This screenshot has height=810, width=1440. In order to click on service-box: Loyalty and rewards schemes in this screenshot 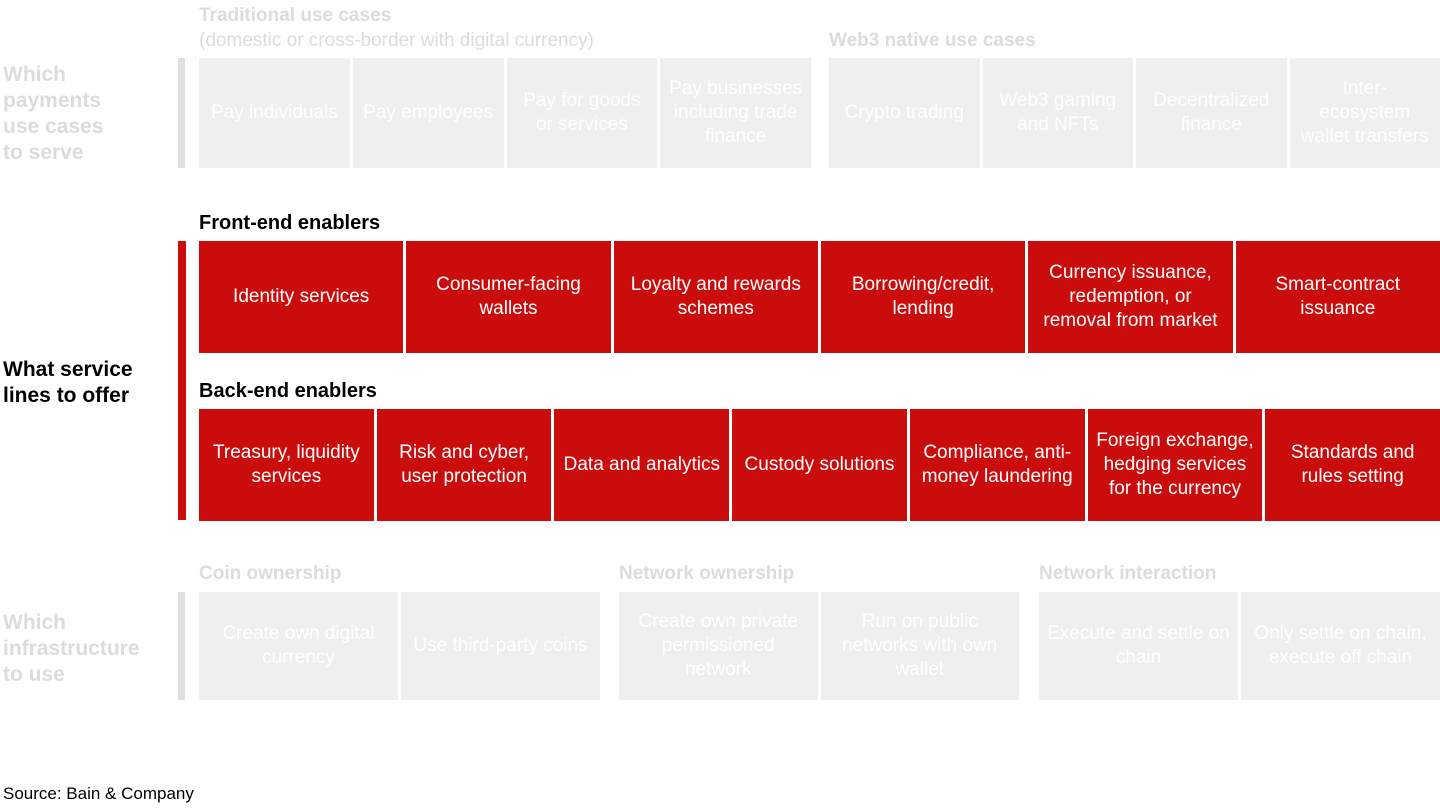, I will do `click(715, 297)`.